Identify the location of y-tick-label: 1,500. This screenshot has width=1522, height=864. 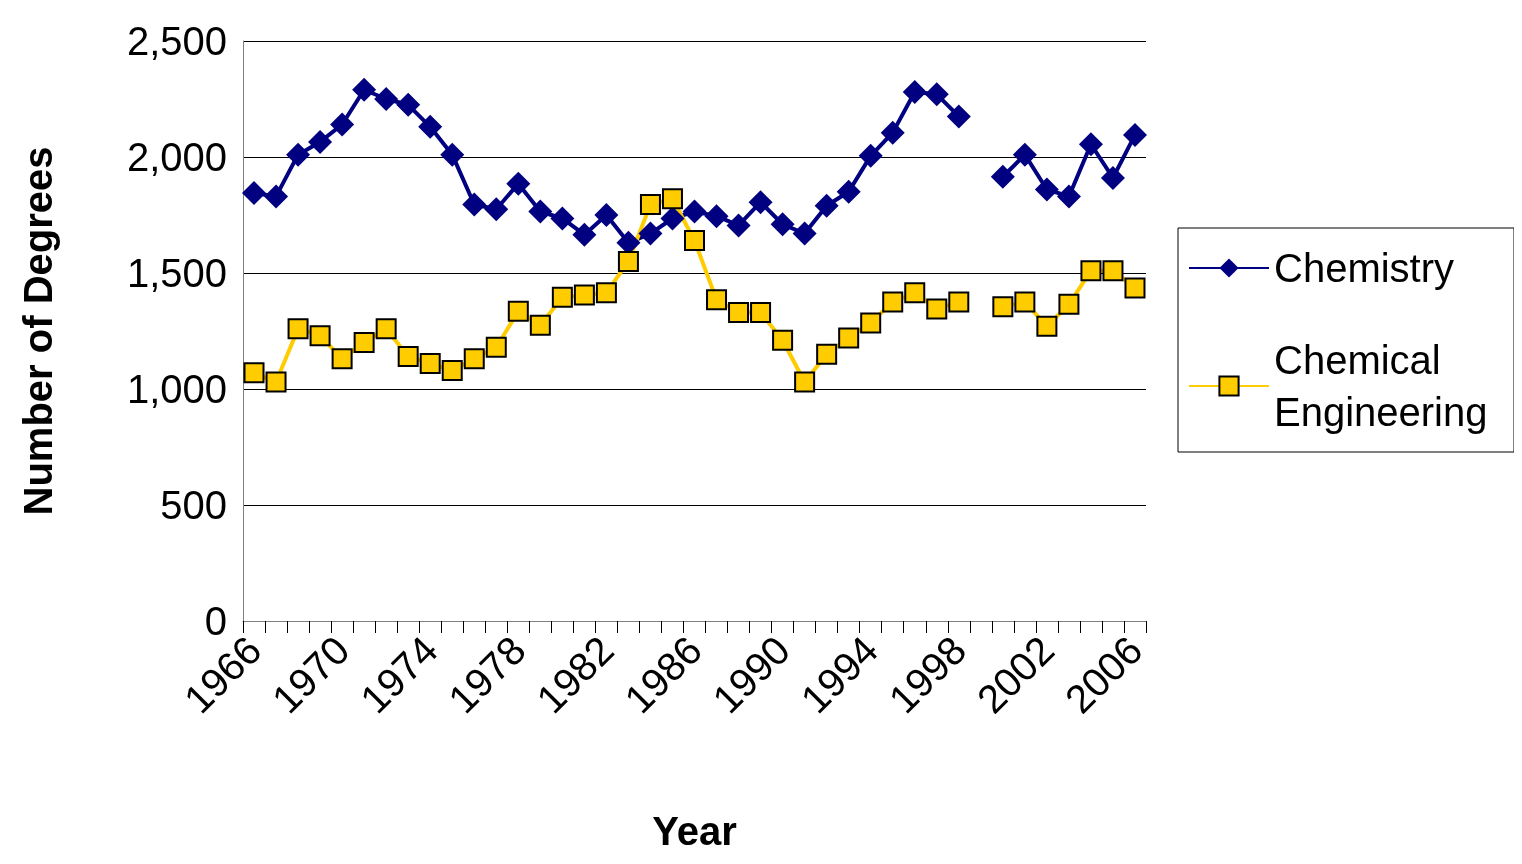
(176, 273).